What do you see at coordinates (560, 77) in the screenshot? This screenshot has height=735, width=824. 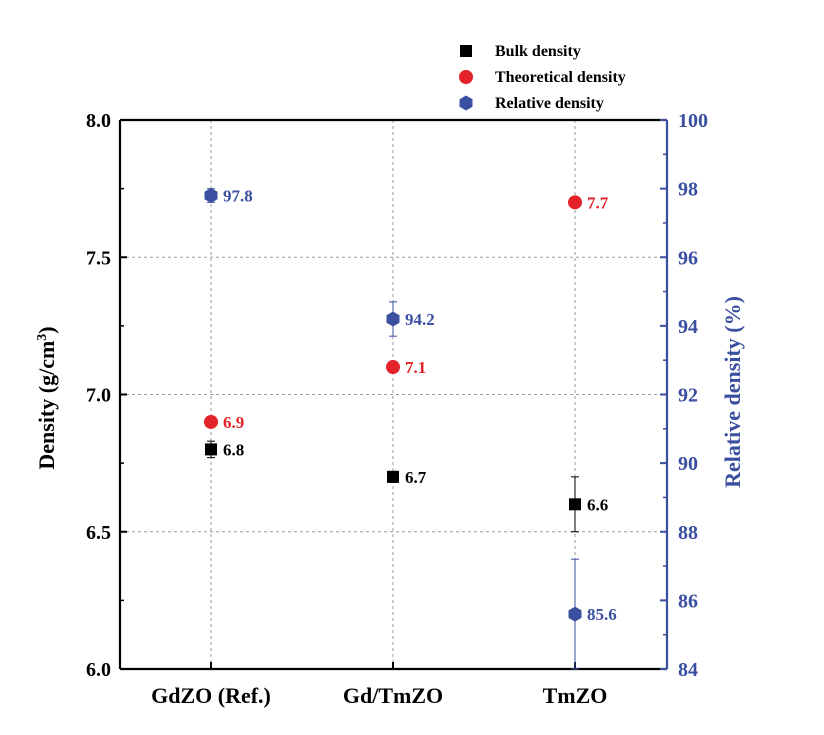 I see `legend-label: Theoretical density` at bounding box center [560, 77].